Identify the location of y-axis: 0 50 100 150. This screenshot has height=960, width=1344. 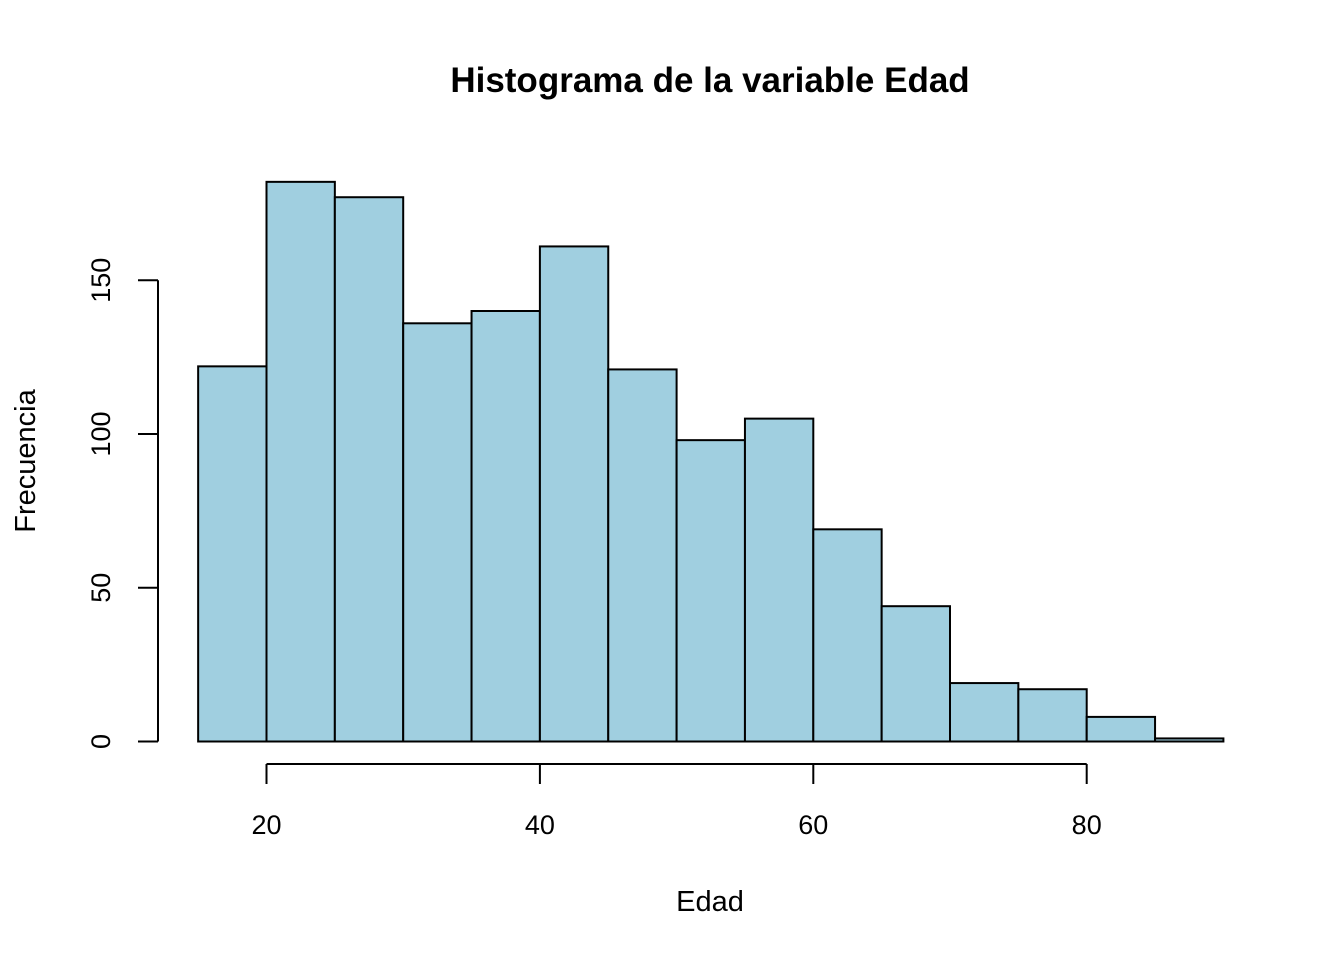
(122, 503).